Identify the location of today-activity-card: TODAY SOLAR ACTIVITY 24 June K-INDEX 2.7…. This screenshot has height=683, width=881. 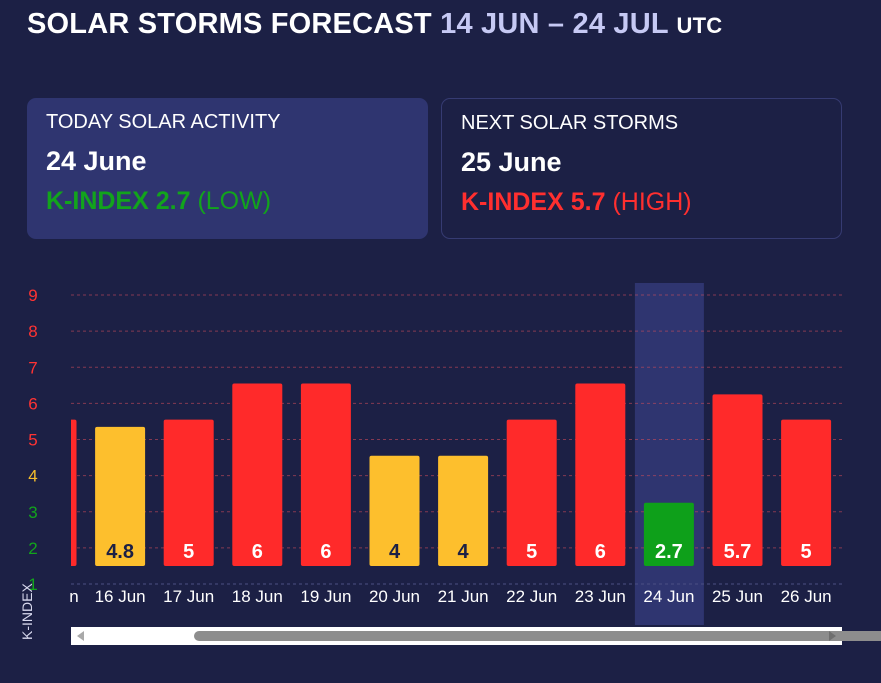
(227, 168).